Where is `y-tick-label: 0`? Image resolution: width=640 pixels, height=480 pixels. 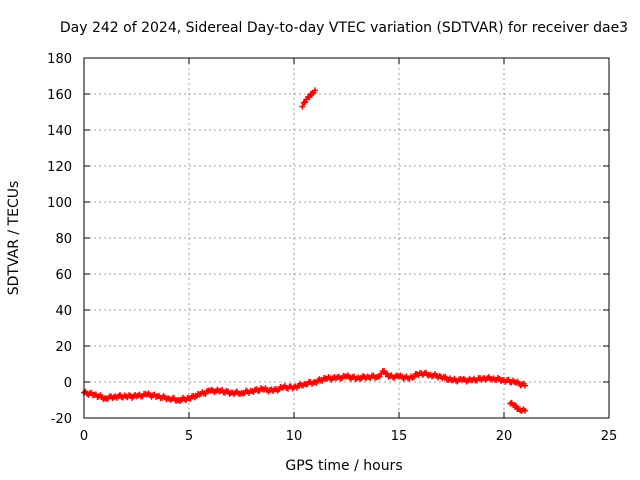 y-tick-label: 0 is located at coordinates (68, 383).